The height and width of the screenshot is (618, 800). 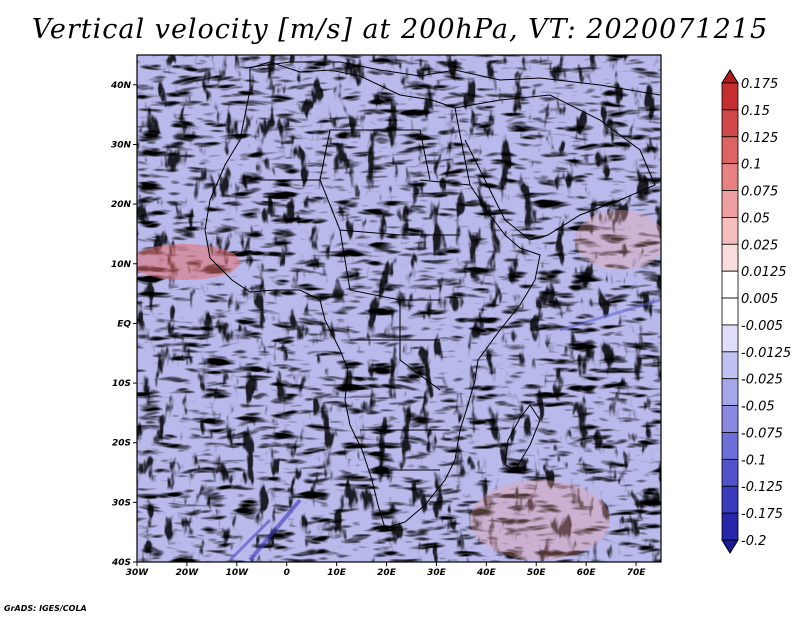 What do you see at coordinates (287, 573) in the screenshot?
I see `lon-tick-label: 0` at bounding box center [287, 573].